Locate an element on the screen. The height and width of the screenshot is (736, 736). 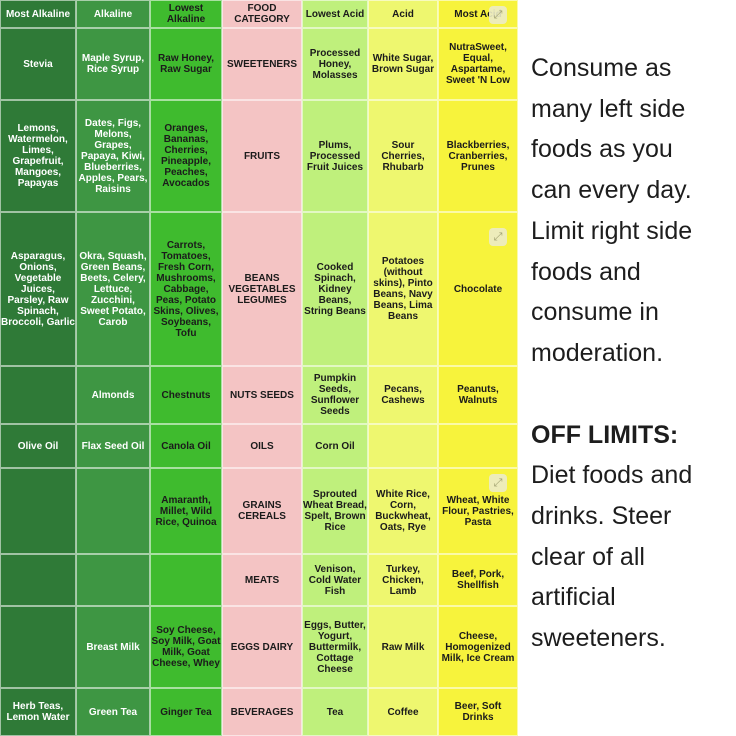
category-cell: EGGS DAIRY is located at coordinates (262, 647).